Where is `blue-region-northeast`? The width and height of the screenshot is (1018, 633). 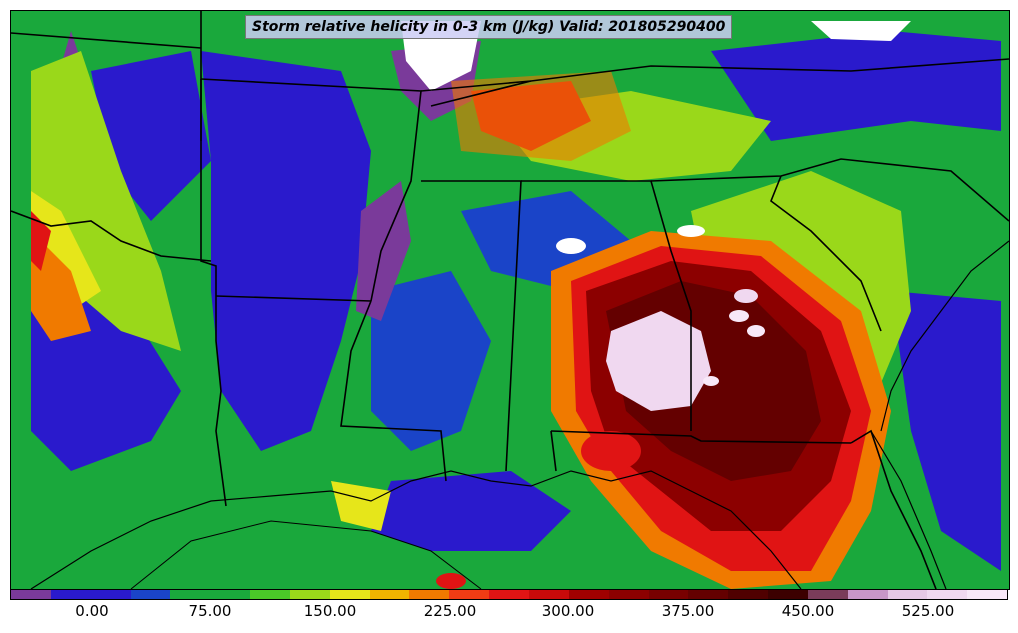
blue-region-northeast is located at coordinates (856, 86).